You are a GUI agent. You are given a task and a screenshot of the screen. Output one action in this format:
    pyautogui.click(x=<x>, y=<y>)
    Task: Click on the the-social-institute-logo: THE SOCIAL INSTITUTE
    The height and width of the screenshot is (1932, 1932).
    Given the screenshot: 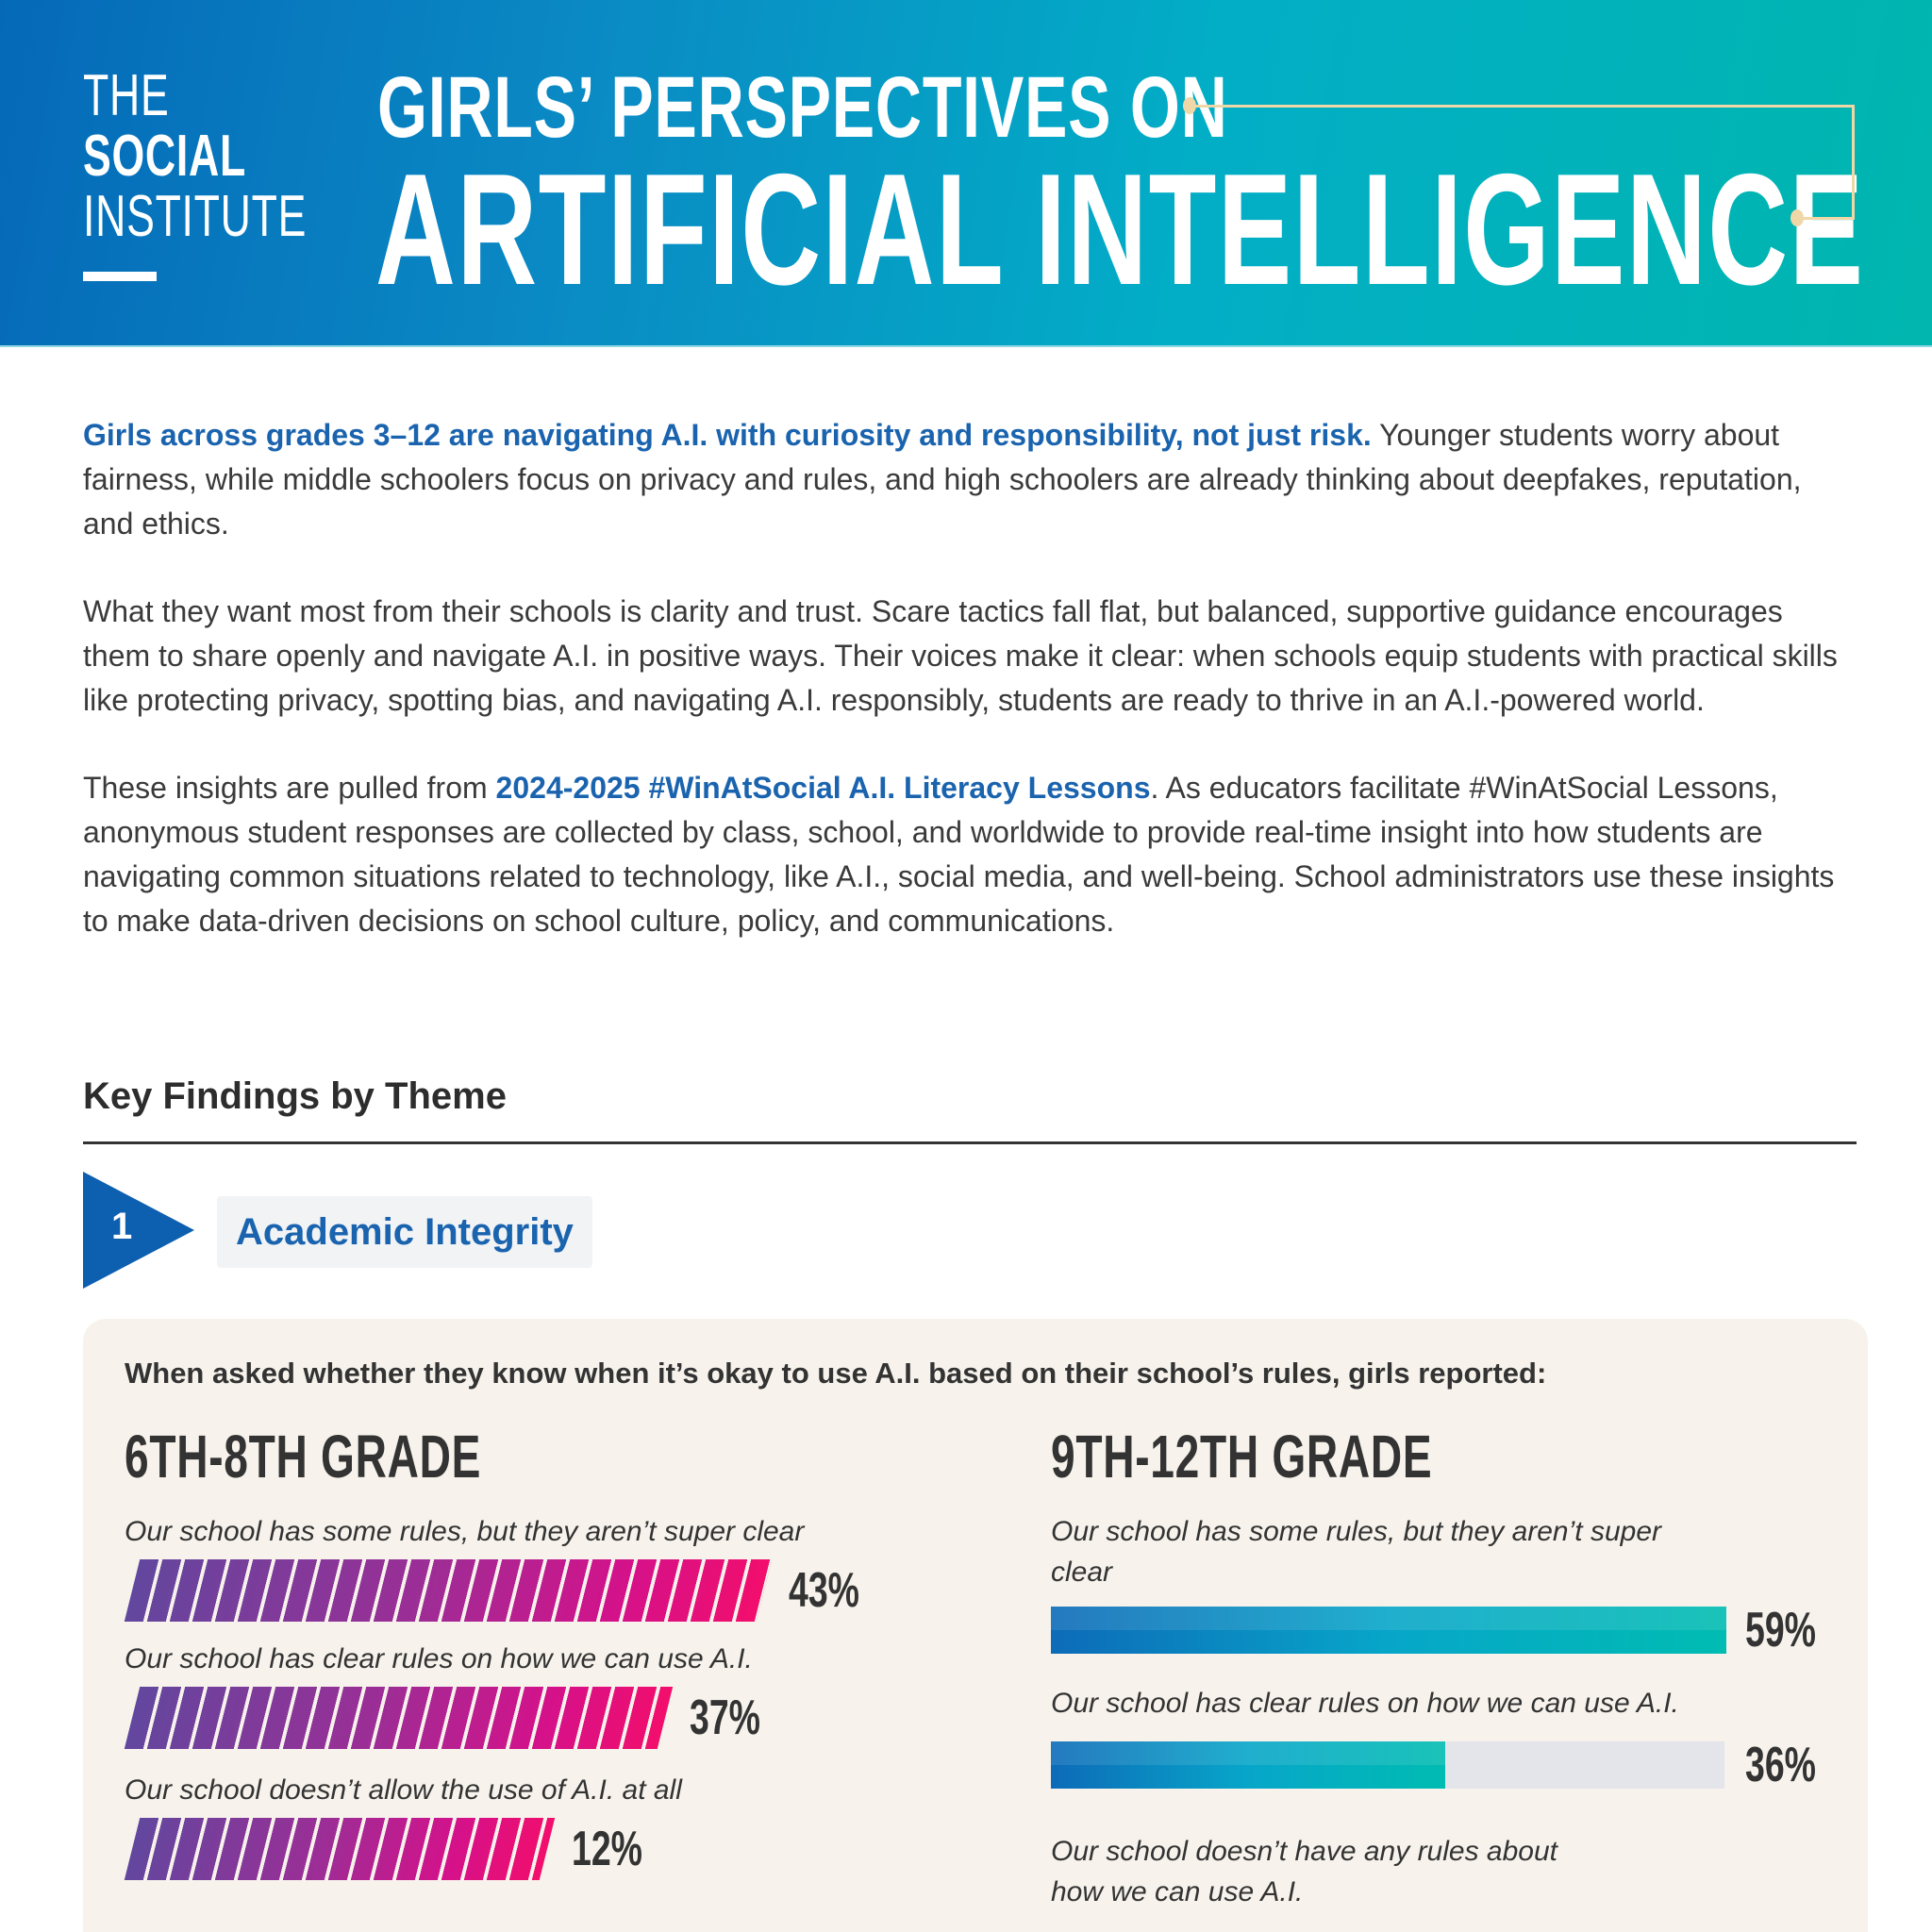 What is the action you would take?
    pyautogui.click(x=238, y=172)
    